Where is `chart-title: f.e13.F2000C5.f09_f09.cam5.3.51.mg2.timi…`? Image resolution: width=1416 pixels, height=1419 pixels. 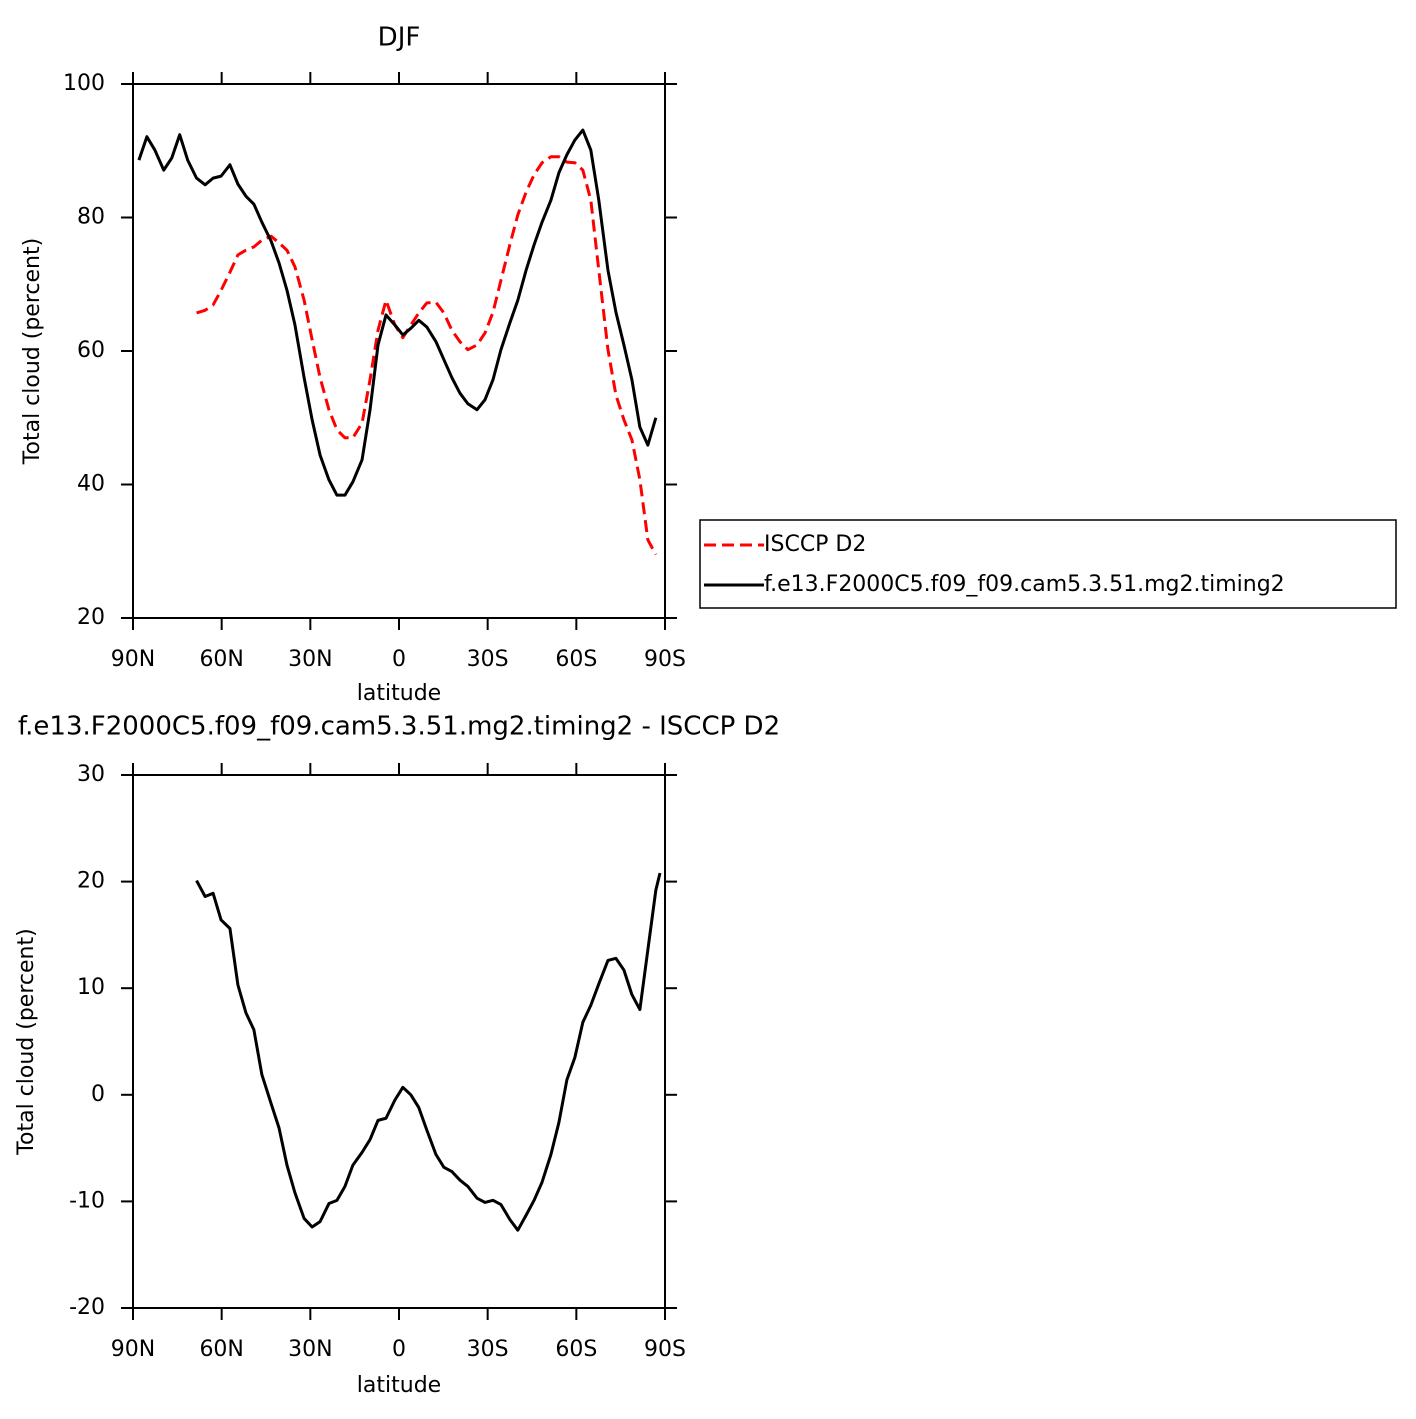 chart-title: f.e13.F2000C5.f09_f09.cam5.3.51.mg2.timi… is located at coordinates (399, 727).